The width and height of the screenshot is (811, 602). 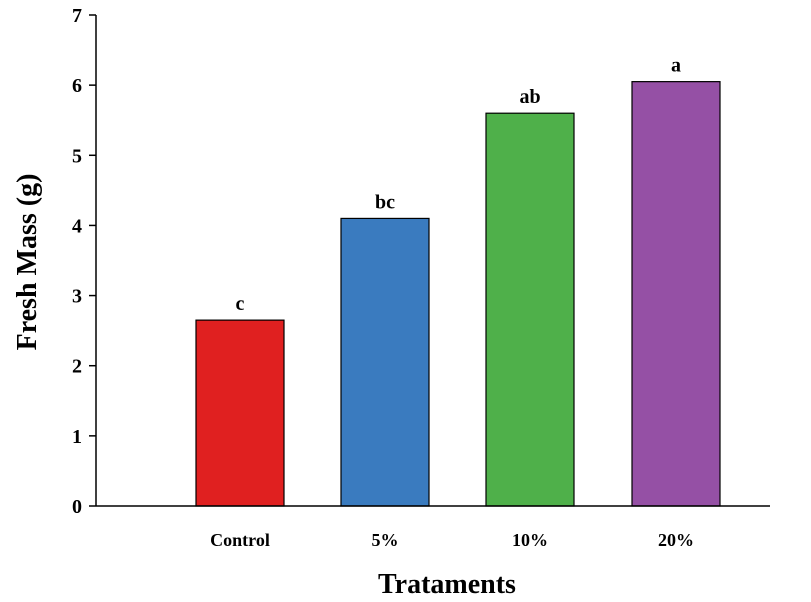 I want to click on y-tick-label: 1, so click(x=77, y=437).